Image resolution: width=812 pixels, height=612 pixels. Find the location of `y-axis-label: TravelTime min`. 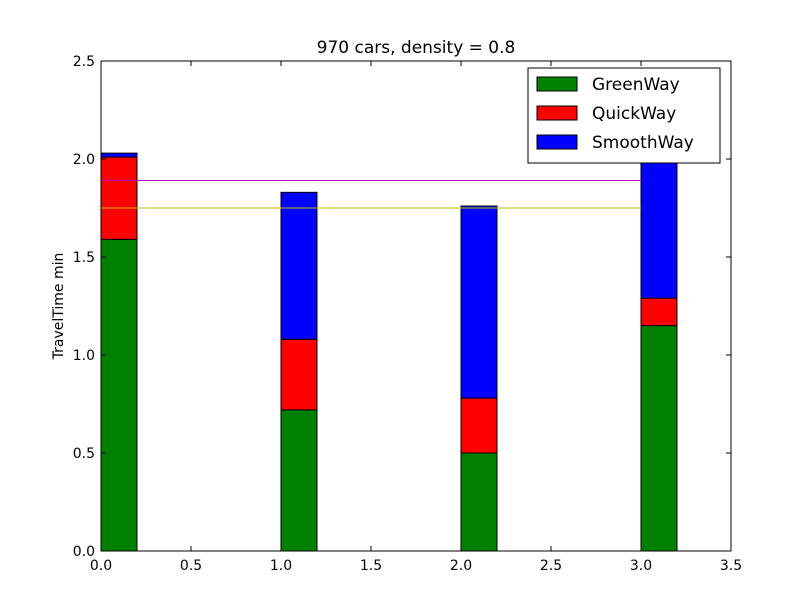

y-axis-label: TravelTime min is located at coordinates (59, 307).